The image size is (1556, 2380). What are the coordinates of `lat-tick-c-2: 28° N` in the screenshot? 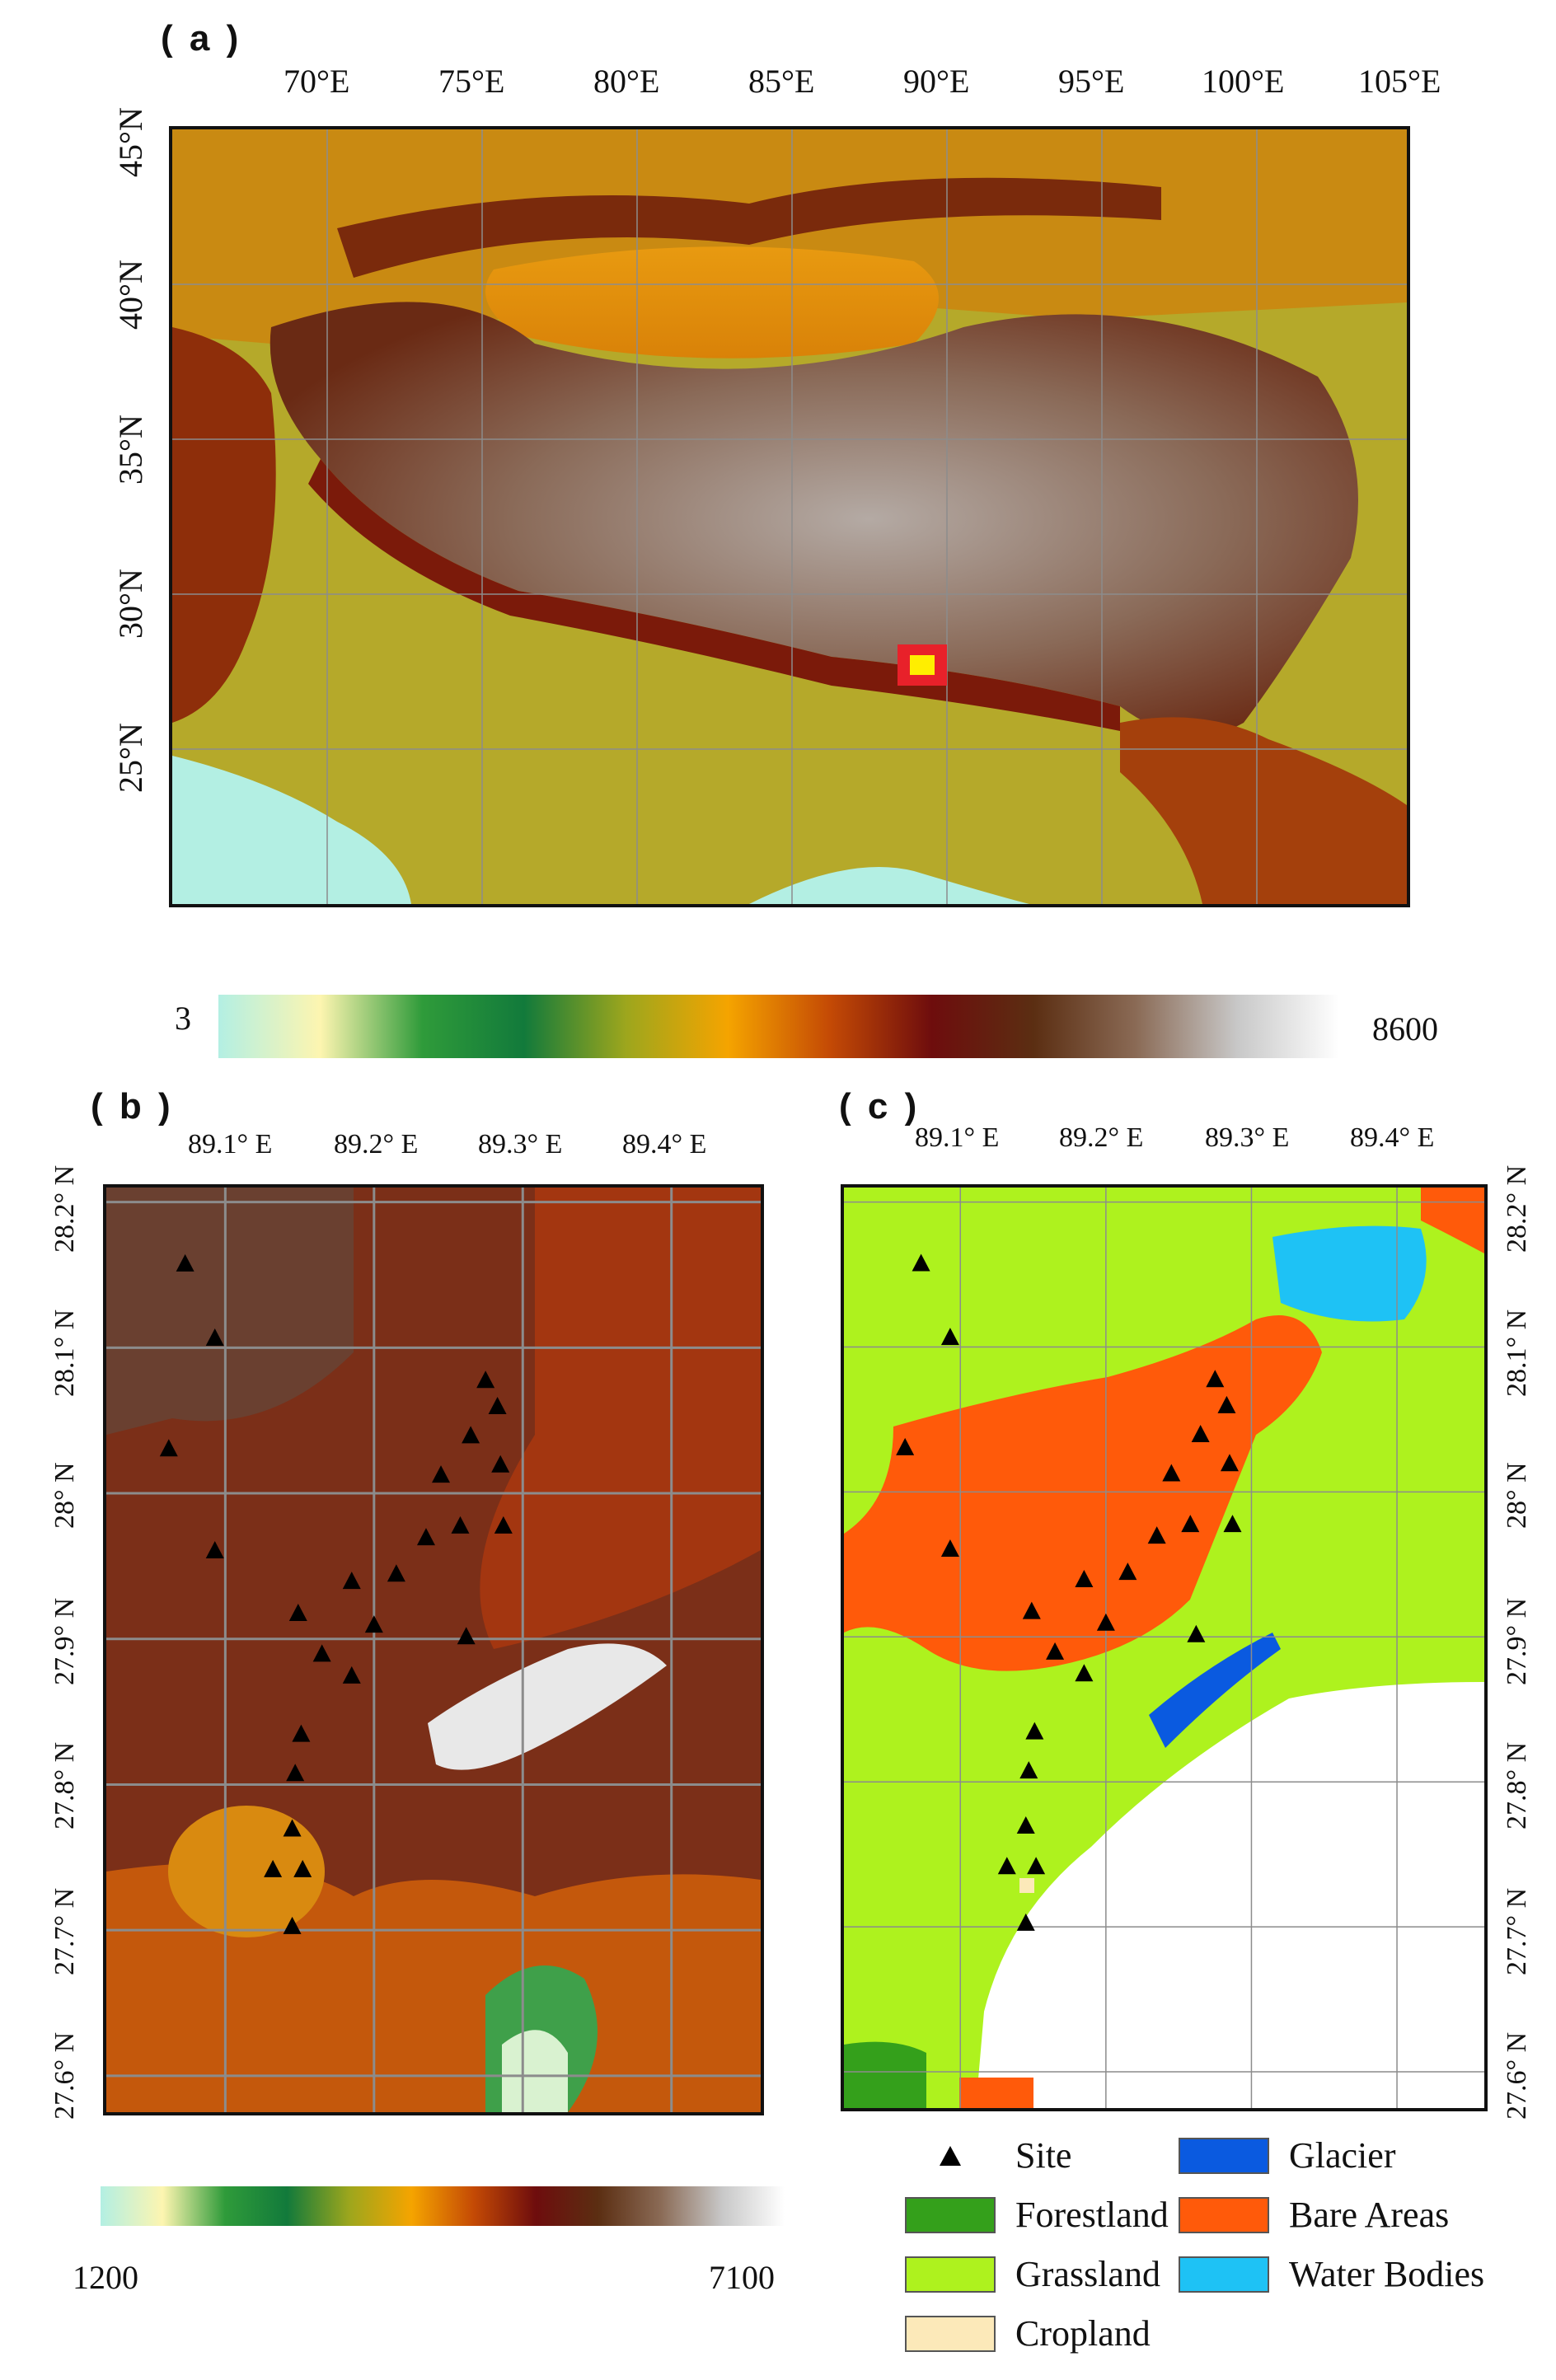 It's located at (1517, 1495).